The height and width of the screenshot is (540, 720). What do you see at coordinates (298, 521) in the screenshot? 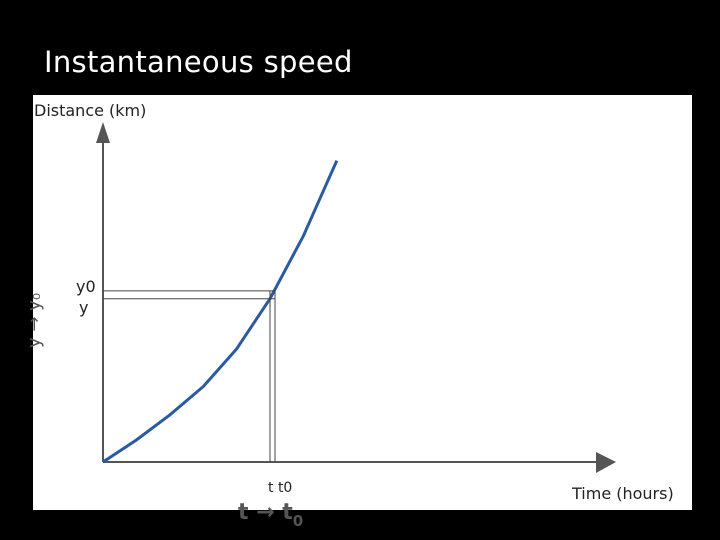
I see `bottom-label-sub: 0` at bounding box center [298, 521].